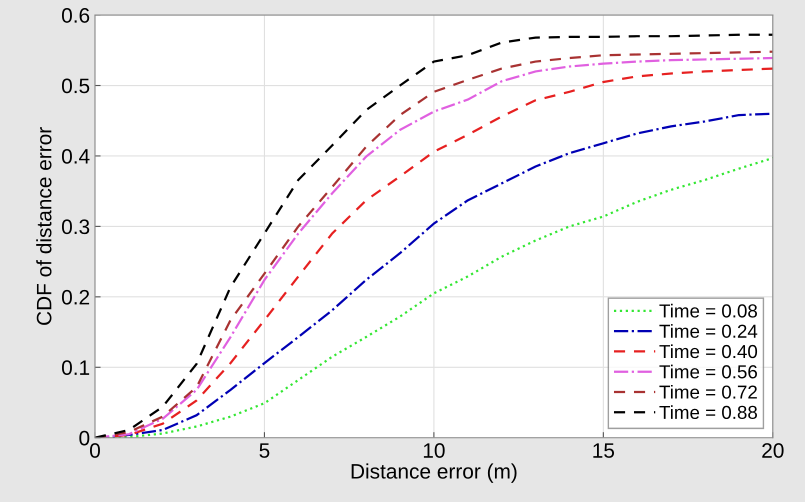 The height and width of the screenshot is (502, 805). Describe the element at coordinates (44, 226) in the screenshot. I see `y-axis-title: CDF of distance error` at that location.